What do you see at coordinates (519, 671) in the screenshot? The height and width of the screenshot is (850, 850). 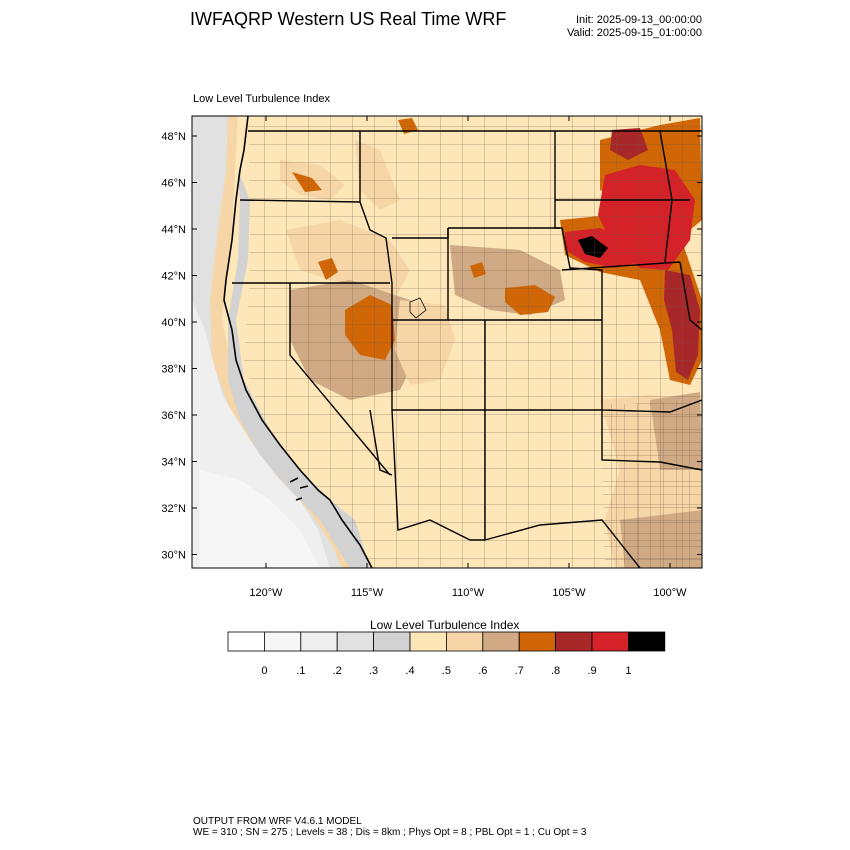 I see `colorbar-tick: .7` at bounding box center [519, 671].